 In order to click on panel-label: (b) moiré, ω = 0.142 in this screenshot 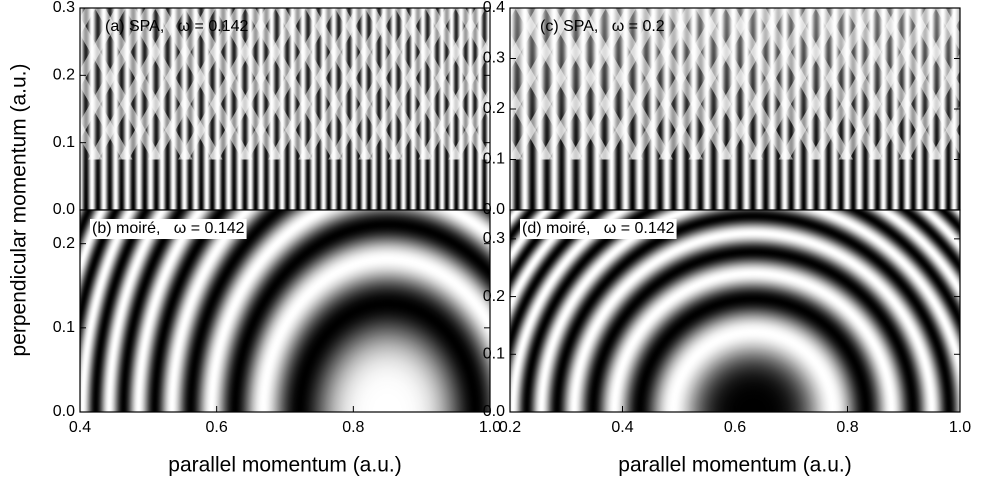, I will do `click(168, 228)`.